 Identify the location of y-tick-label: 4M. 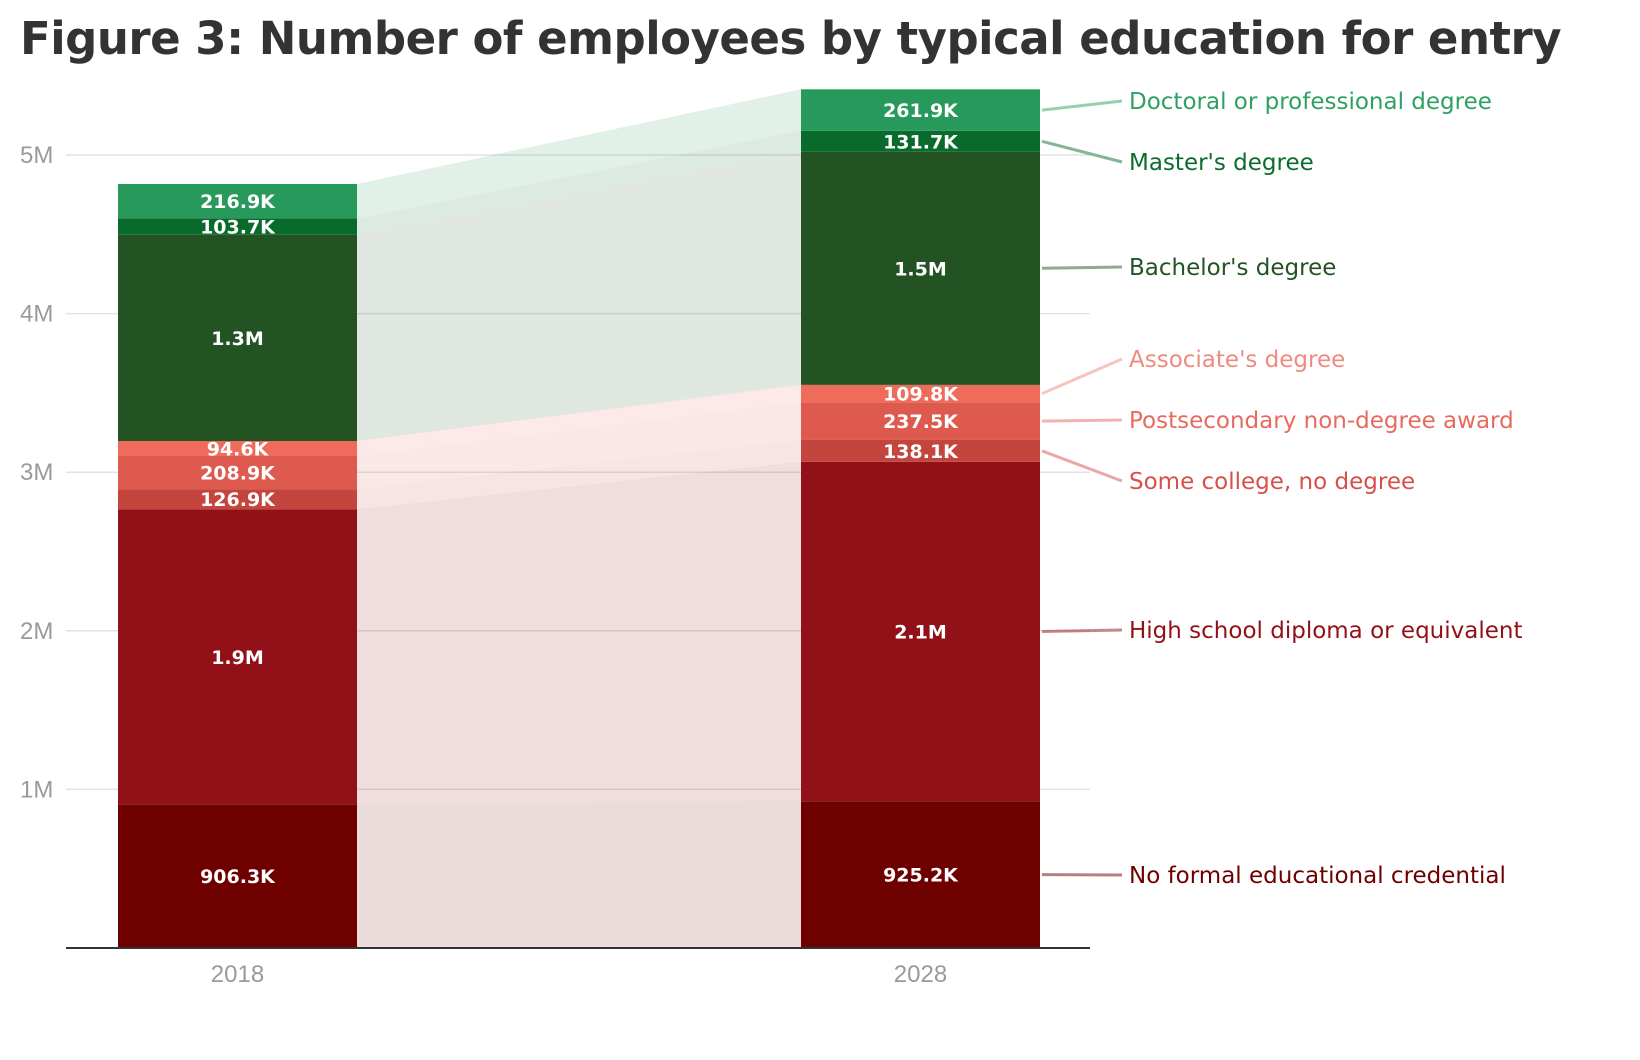
(36, 314).